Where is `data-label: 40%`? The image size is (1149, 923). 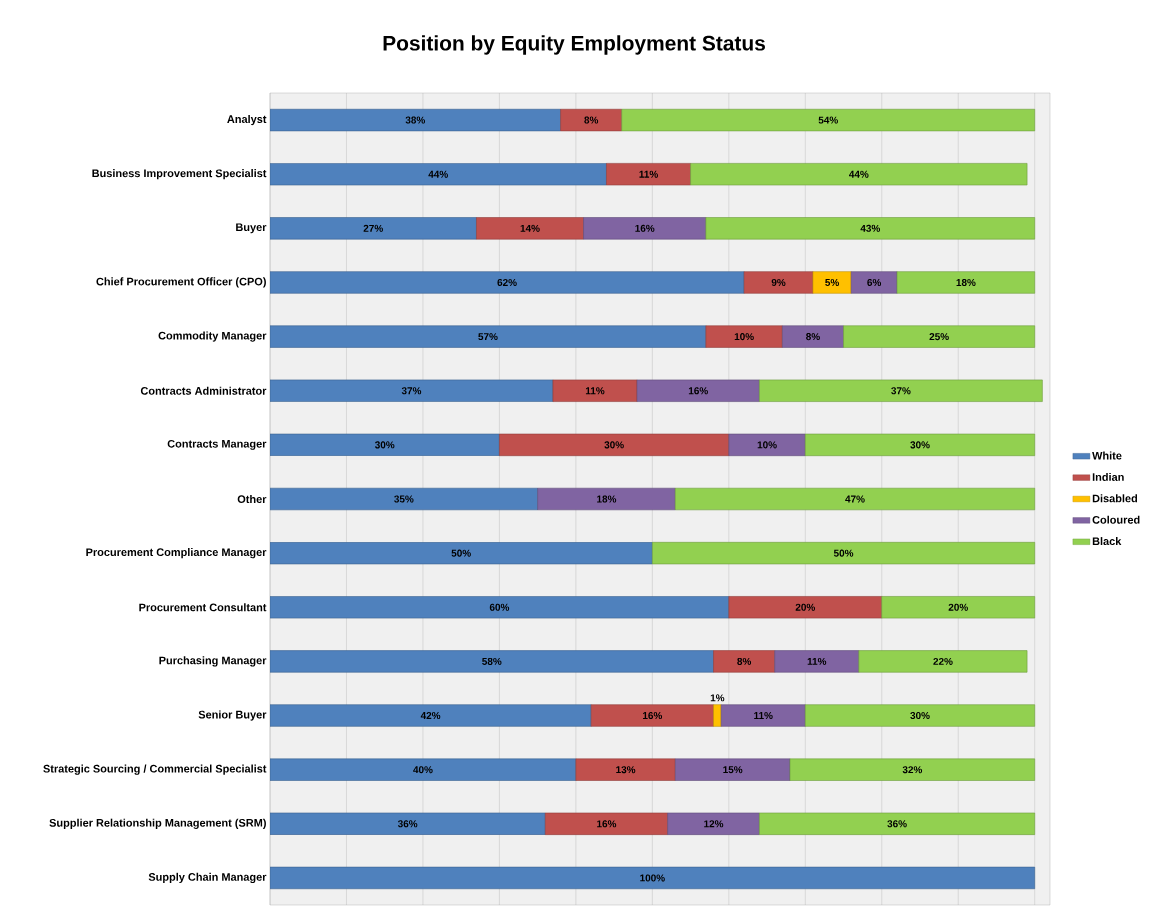 data-label: 40% is located at coordinates (423, 770).